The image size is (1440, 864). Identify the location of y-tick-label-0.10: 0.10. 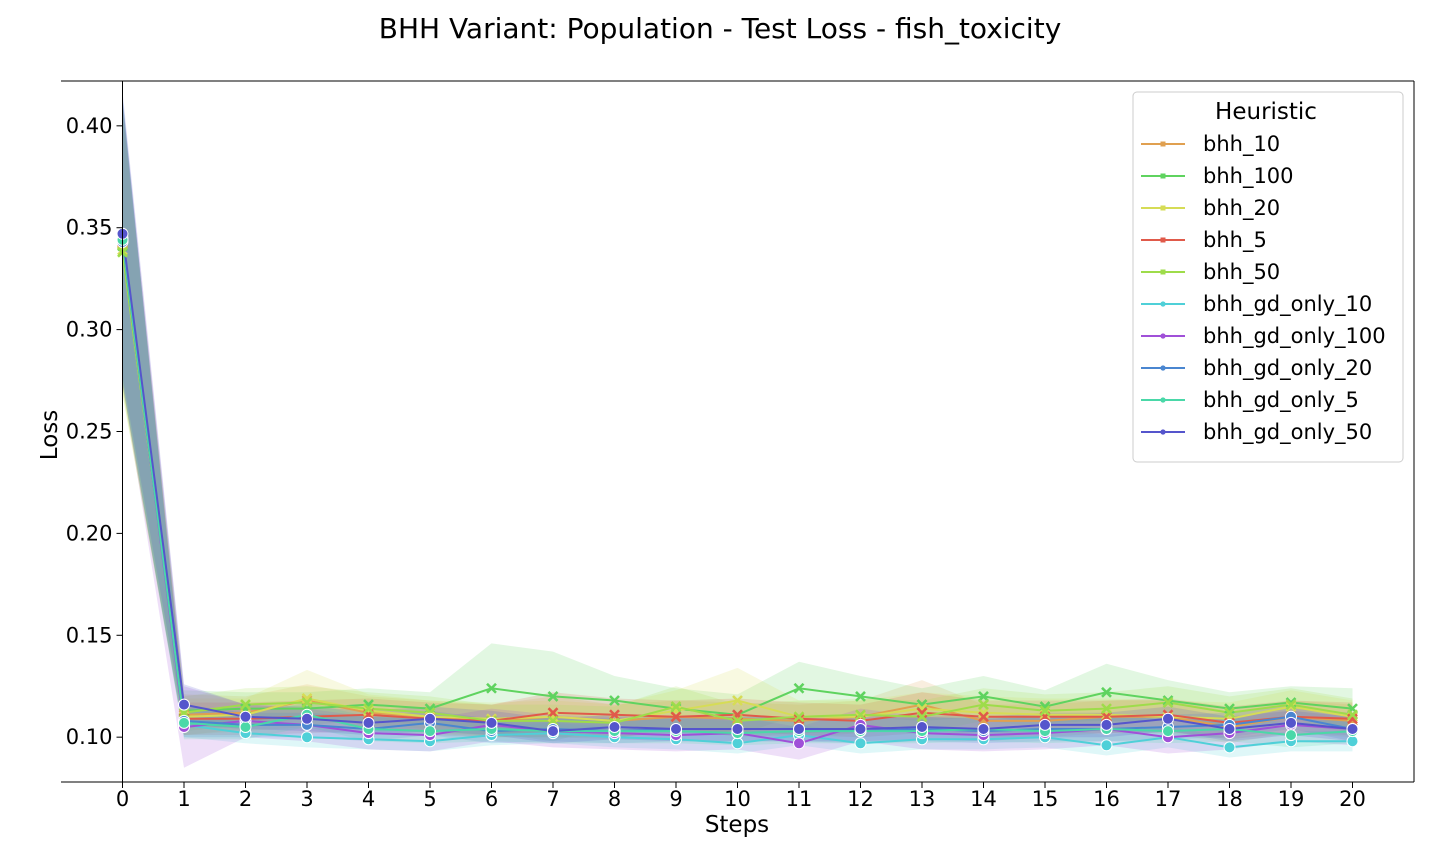
(89, 737).